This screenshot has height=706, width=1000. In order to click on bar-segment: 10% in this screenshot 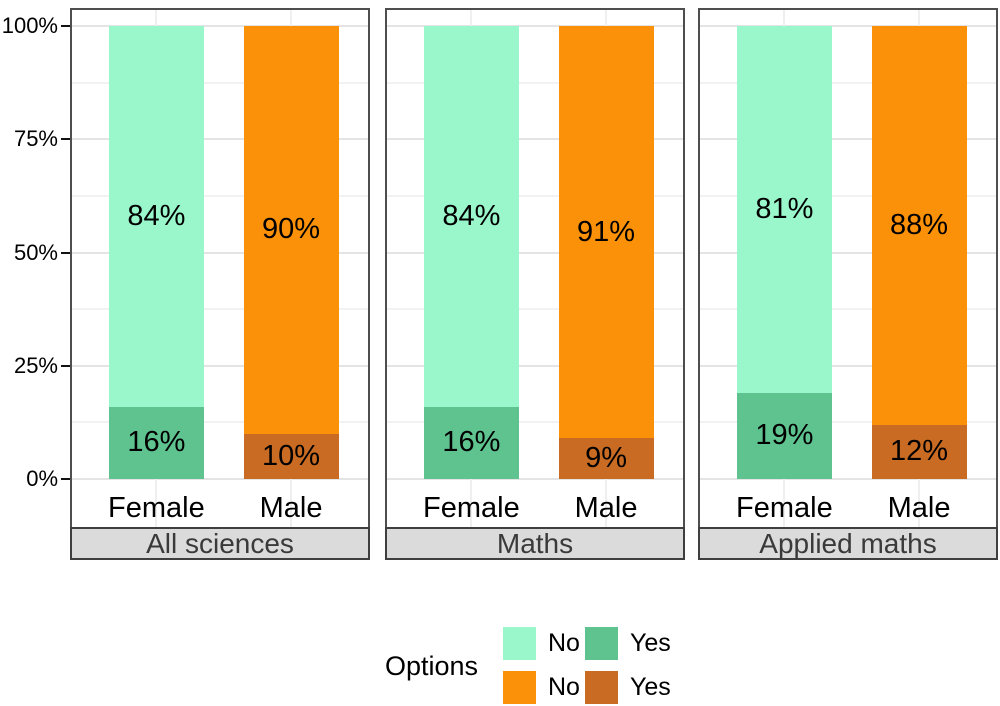, I will do `click(291, 456)`.